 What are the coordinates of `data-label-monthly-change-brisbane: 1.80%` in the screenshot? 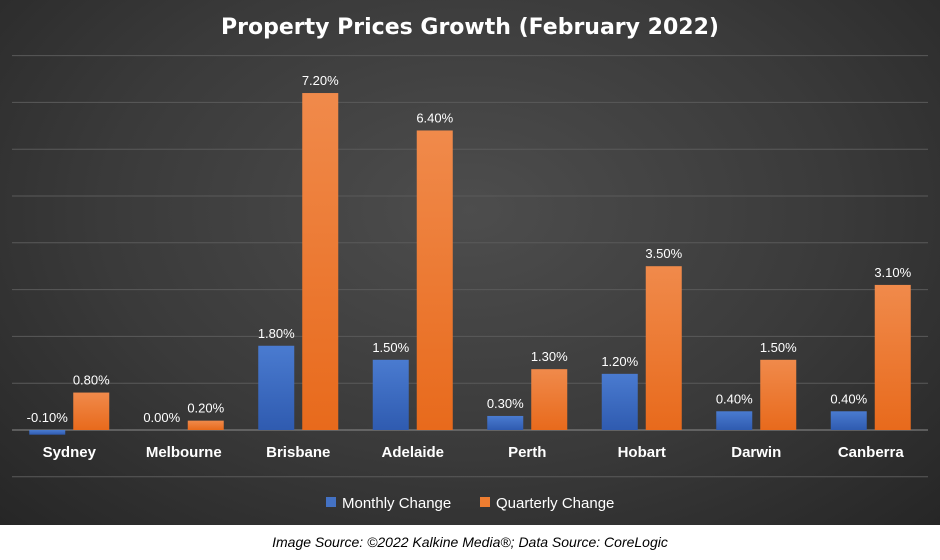 It's located at (276, 333).